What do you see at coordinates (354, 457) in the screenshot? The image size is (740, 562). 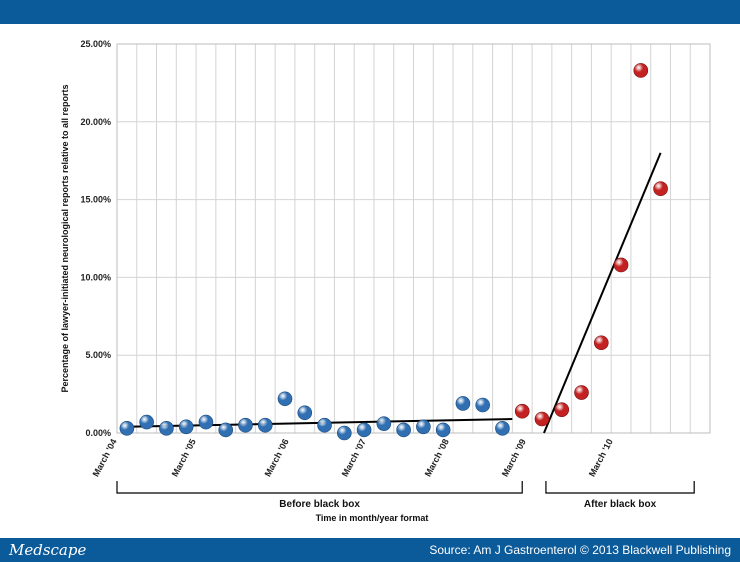 I see `x-tick-label: March '07` at bounding box center [354, 457].